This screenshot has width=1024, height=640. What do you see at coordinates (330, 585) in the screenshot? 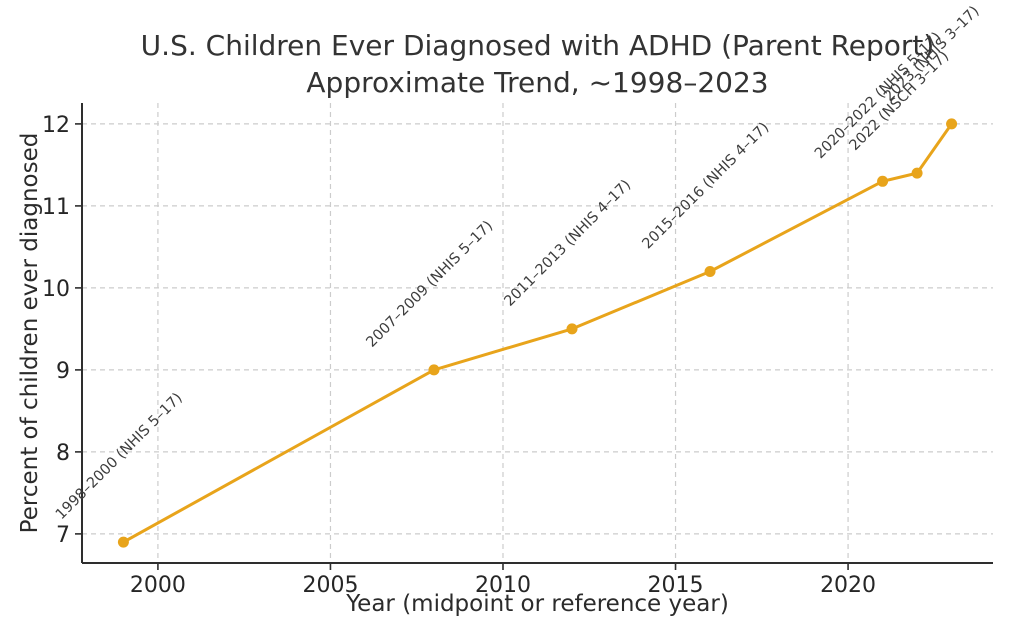
I see `x-tick-label: 2005` at bounding box center [330, 585].